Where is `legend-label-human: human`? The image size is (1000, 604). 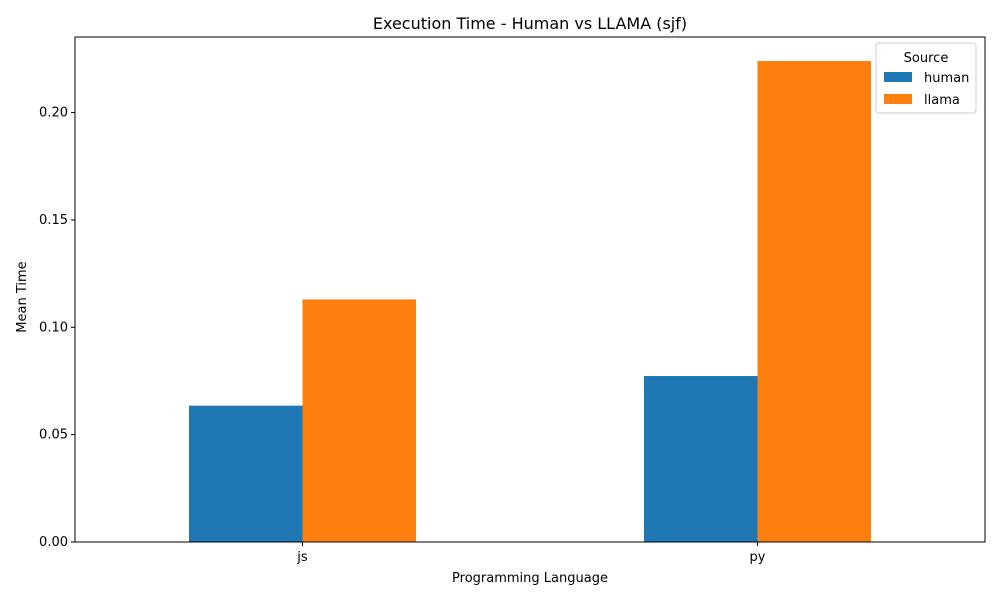 legend-label-human: human is located at coordinates (946, 78).